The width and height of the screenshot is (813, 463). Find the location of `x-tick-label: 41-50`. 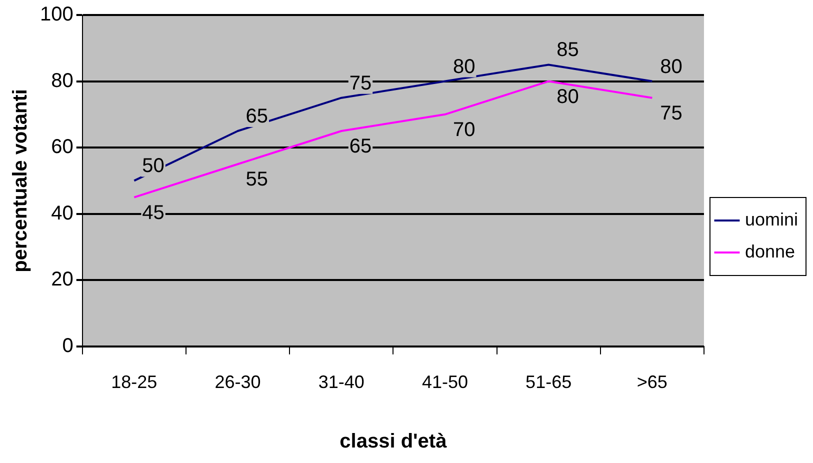

x-tick-label: 41-50 is located at coordinates (445, 382).